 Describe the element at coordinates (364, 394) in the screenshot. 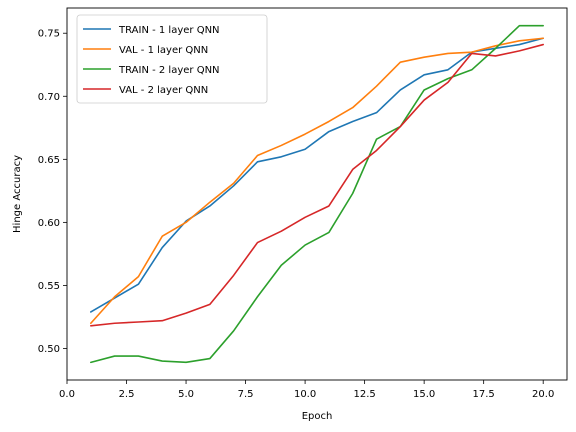

I see `x-tick-label: 12.5` at that location.